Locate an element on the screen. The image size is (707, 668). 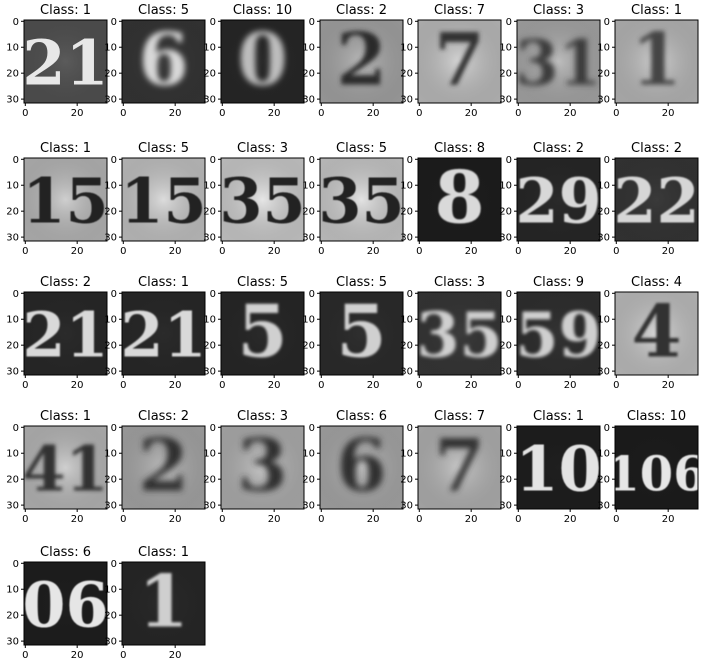
digit-glyph: 15 is located at coordinates (65, 201).